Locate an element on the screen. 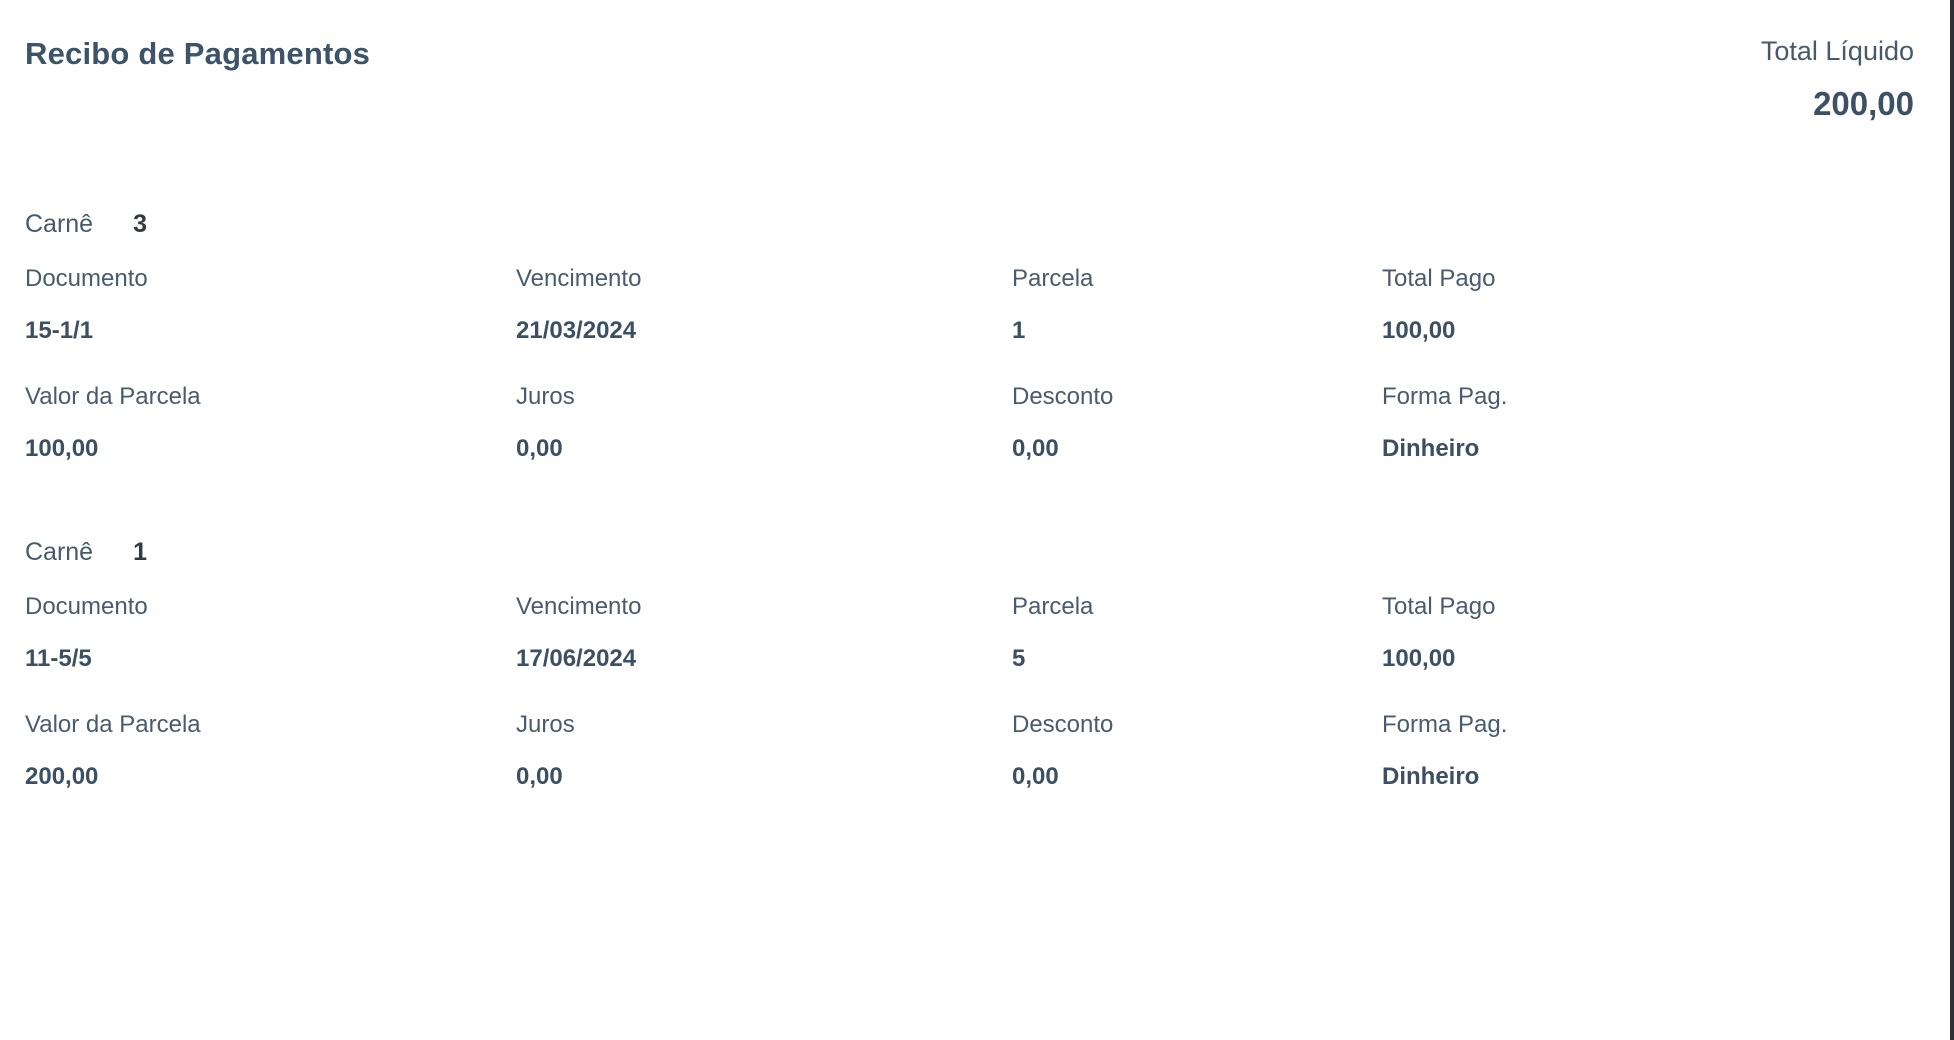 The width and height of the screenshot is (1954, 1040). documento-field: Documento 15-1/1 is located at coordinates (270, 305).